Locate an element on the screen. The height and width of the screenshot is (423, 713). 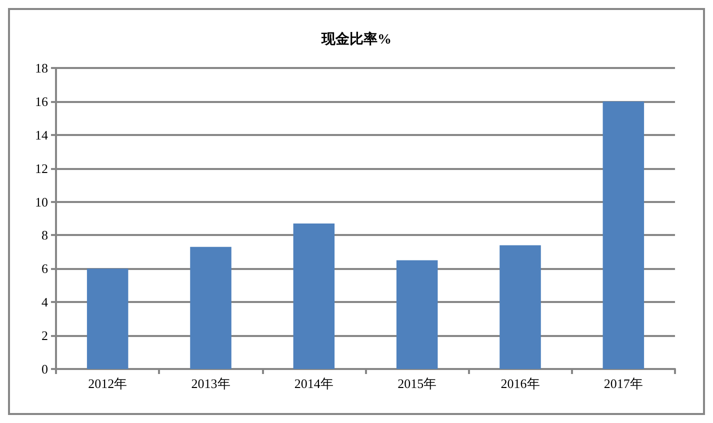
x-tick-label: 2014年 is located at coordinates (314, 383).